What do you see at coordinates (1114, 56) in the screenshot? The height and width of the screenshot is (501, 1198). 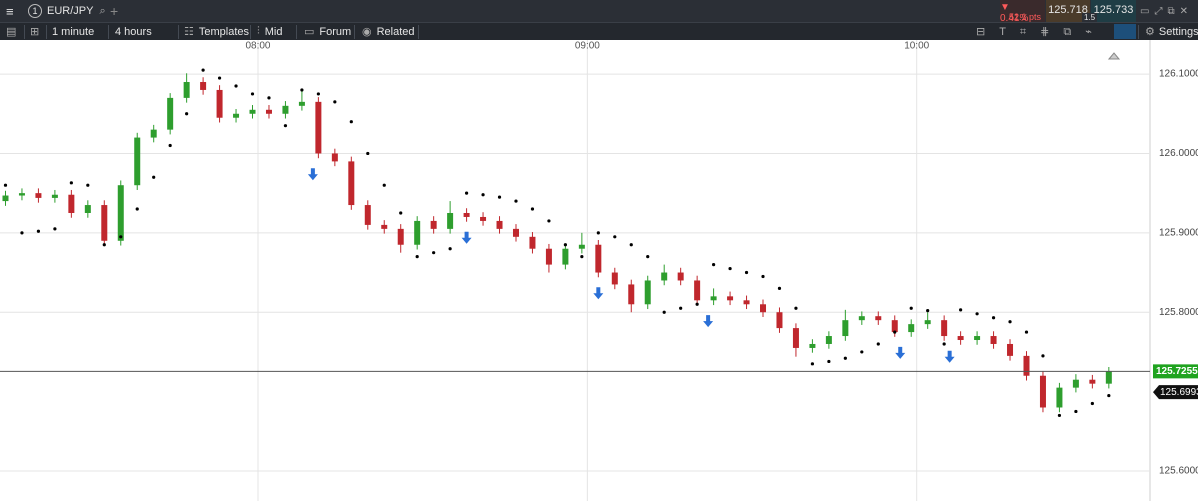 I see `scroll-marker` at bounding box center [1114, 56].